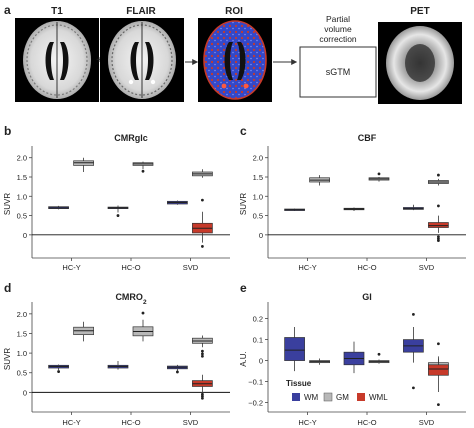  What do you see at coordinates (243, 288) in the screenshot?
I see `panel-e-letter: e` at bounding box center [243, 288].